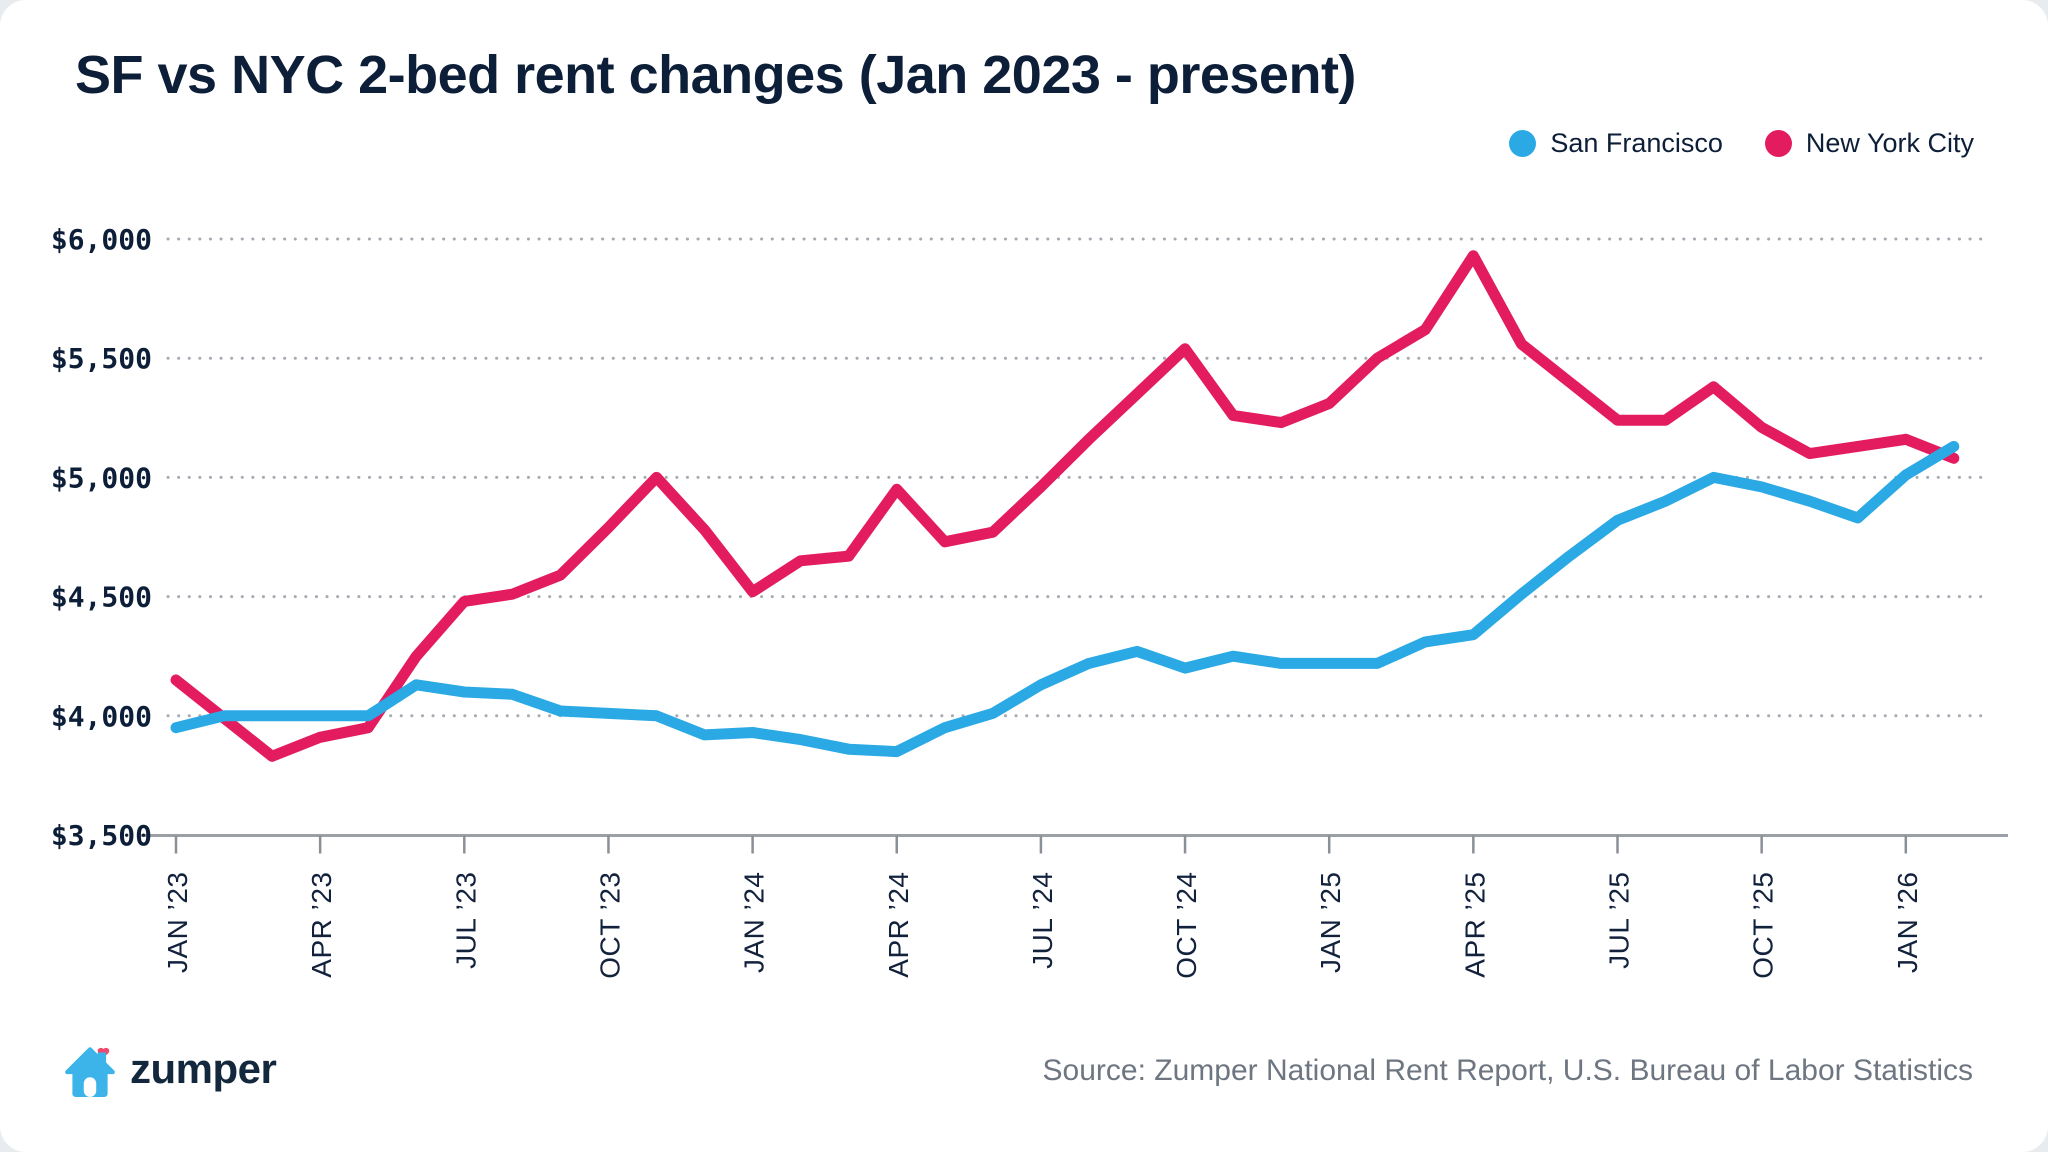  I want to click on y-axis-tick-label: $4,500, so click(101, 597).